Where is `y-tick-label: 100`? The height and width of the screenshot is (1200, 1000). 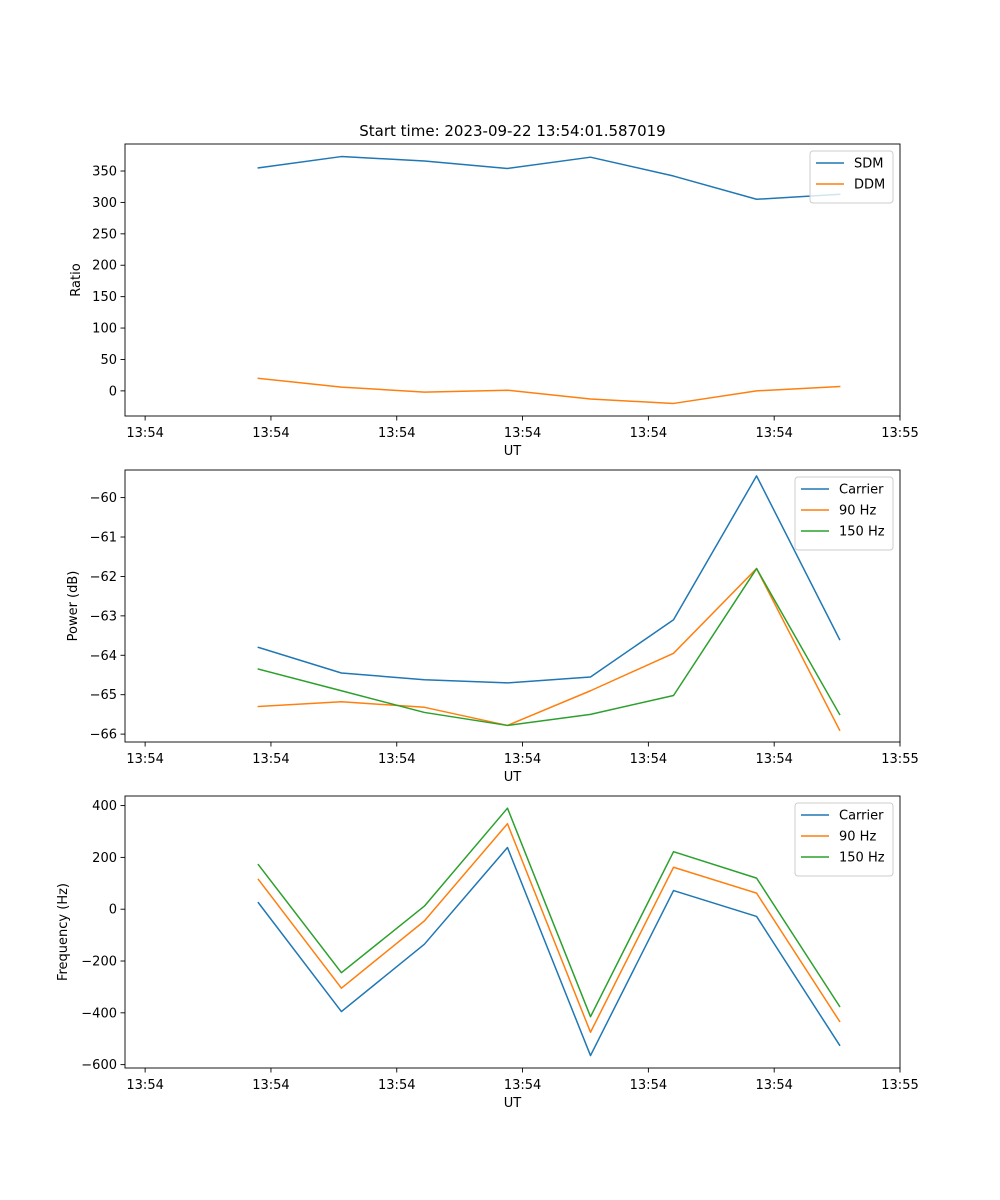
y-tick-label: 100 is located at coordinates (104, 329).